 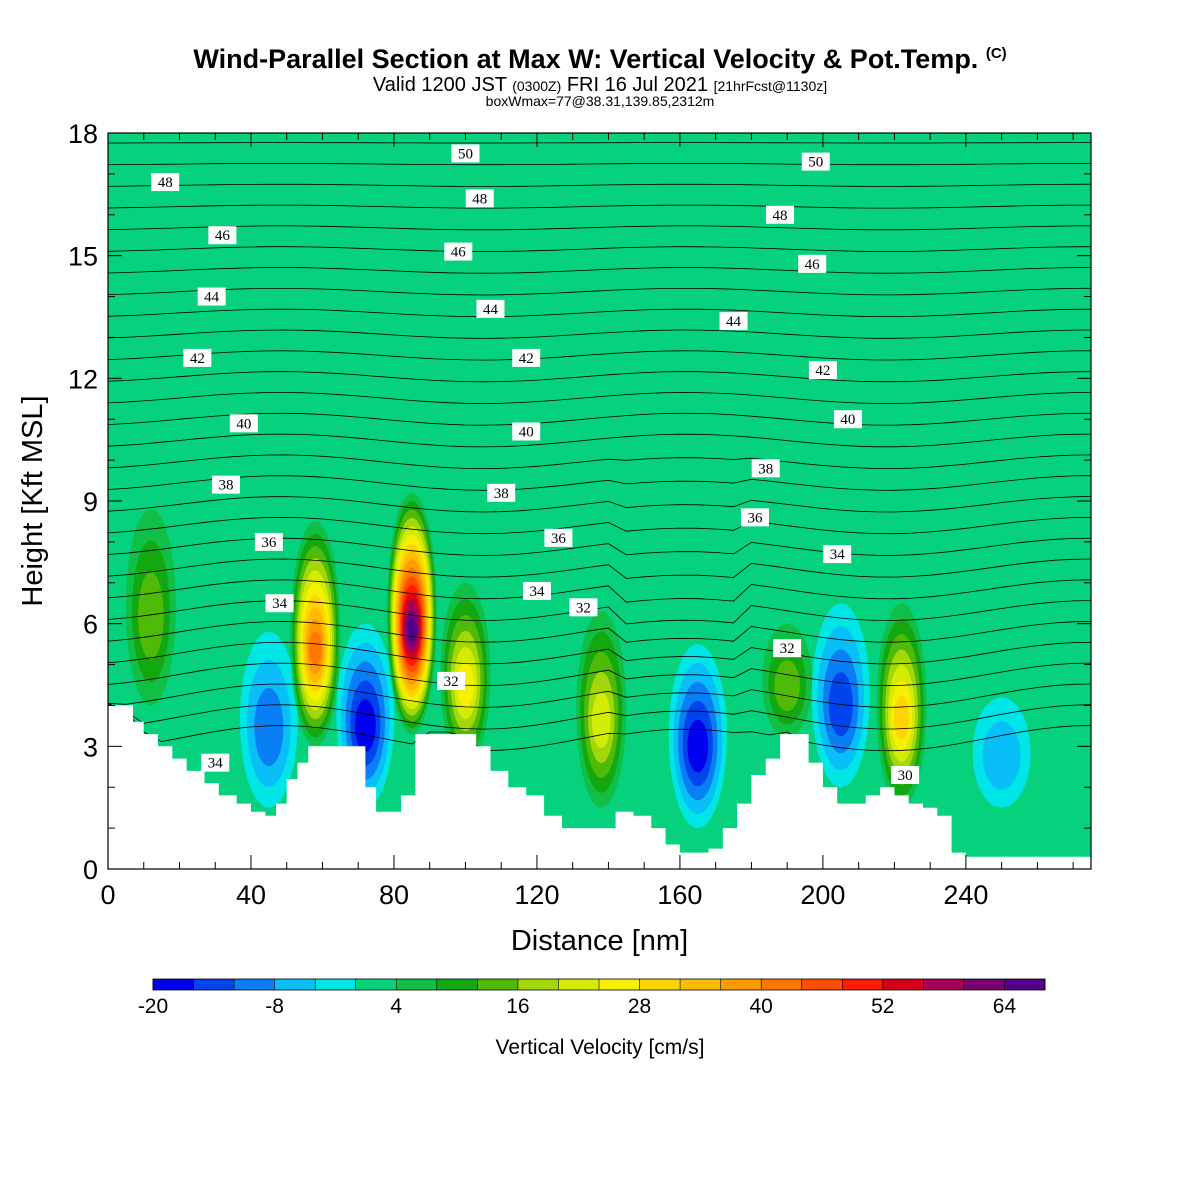 I want to click on colorbar-tick-label: 16, so click(x=517, y=1006).